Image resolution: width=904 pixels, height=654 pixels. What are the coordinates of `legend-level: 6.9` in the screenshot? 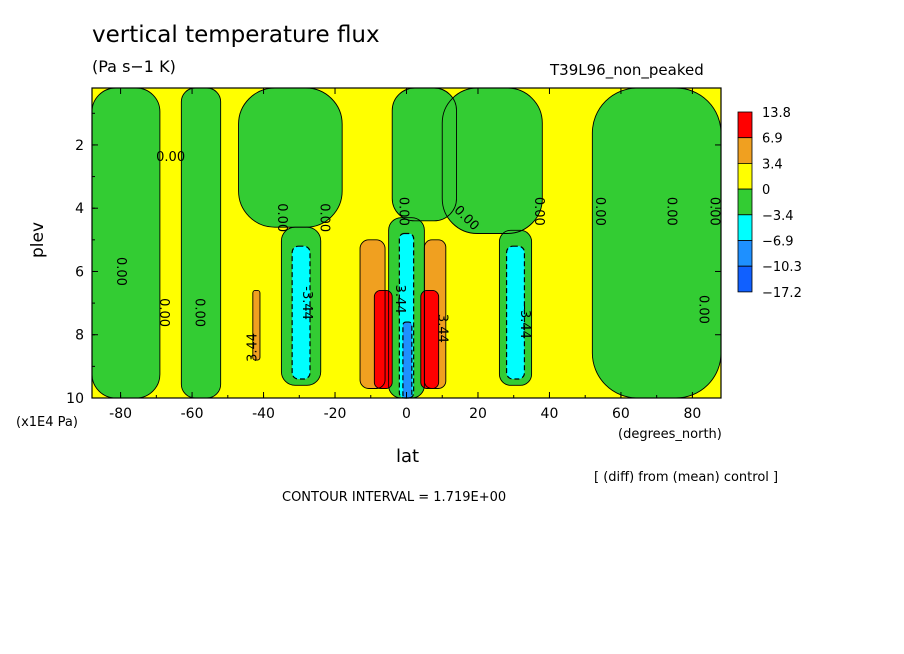 It's located at (772, 139).